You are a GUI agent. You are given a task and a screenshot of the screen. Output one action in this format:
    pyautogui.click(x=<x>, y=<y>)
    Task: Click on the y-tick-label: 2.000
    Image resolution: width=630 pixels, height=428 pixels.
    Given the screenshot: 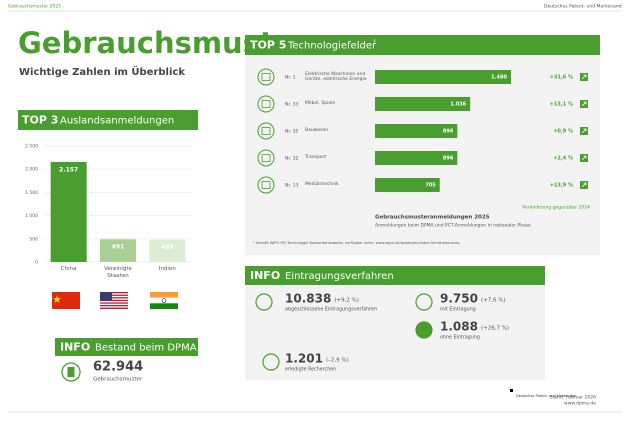 What is the action you would take?
    pyautogui.click(x=31, y=170)
    